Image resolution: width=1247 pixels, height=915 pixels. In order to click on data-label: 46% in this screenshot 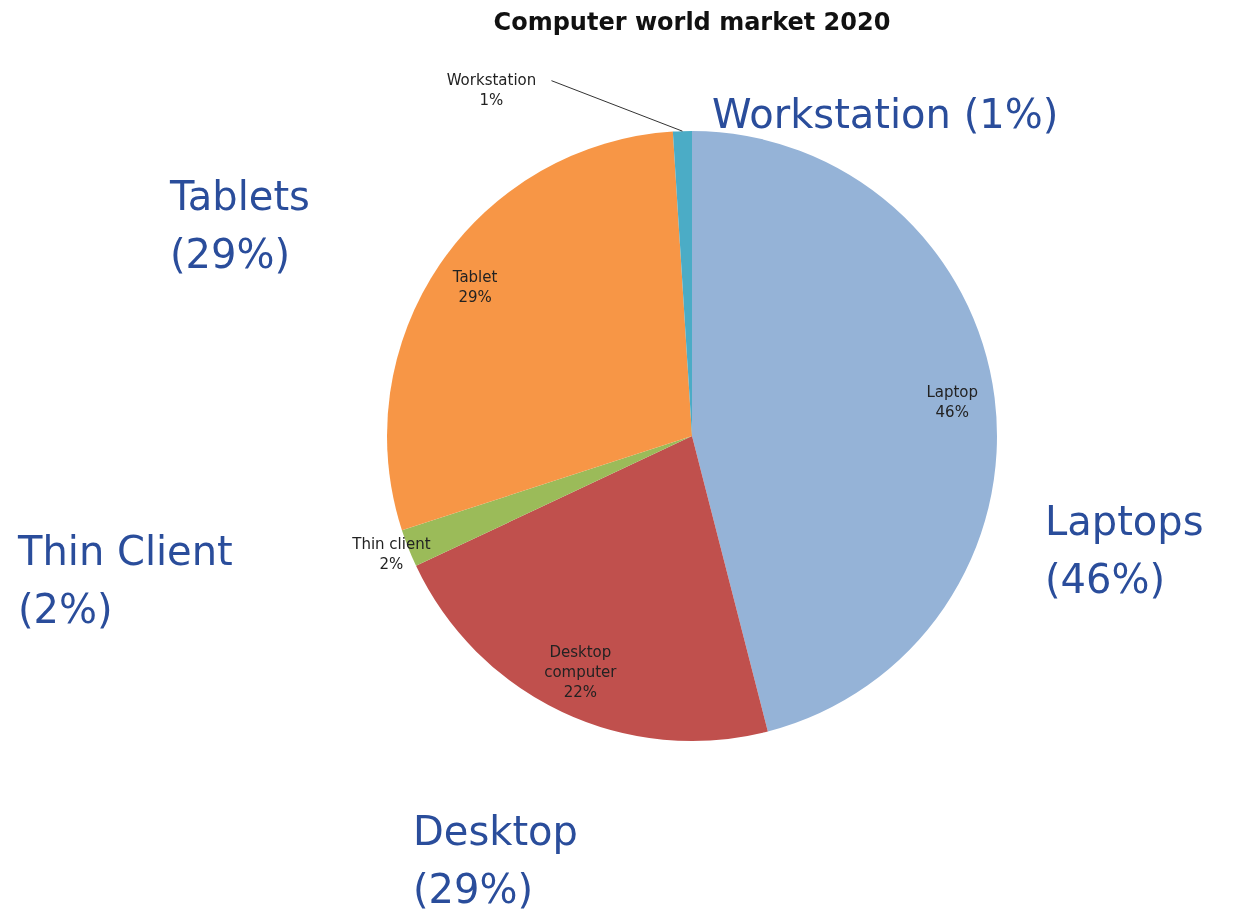, I will do `click(952, 412)`.